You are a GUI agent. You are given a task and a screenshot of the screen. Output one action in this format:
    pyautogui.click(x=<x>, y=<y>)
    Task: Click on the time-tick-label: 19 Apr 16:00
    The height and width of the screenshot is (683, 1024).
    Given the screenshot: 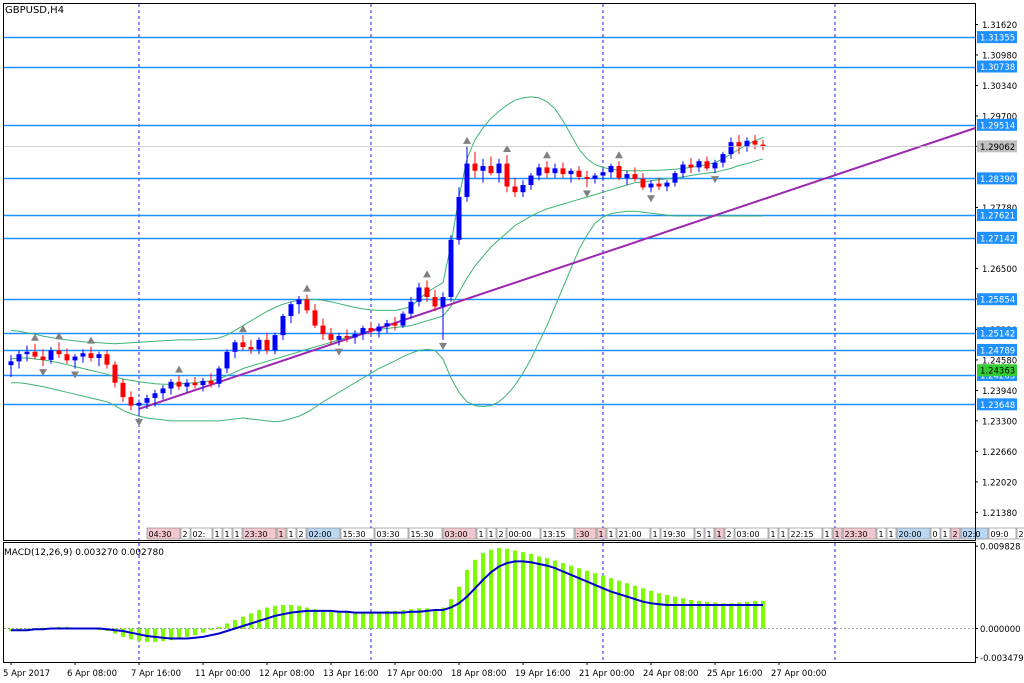 What is the action you would take?
    pyautogui.click(x=542, y=674)
    